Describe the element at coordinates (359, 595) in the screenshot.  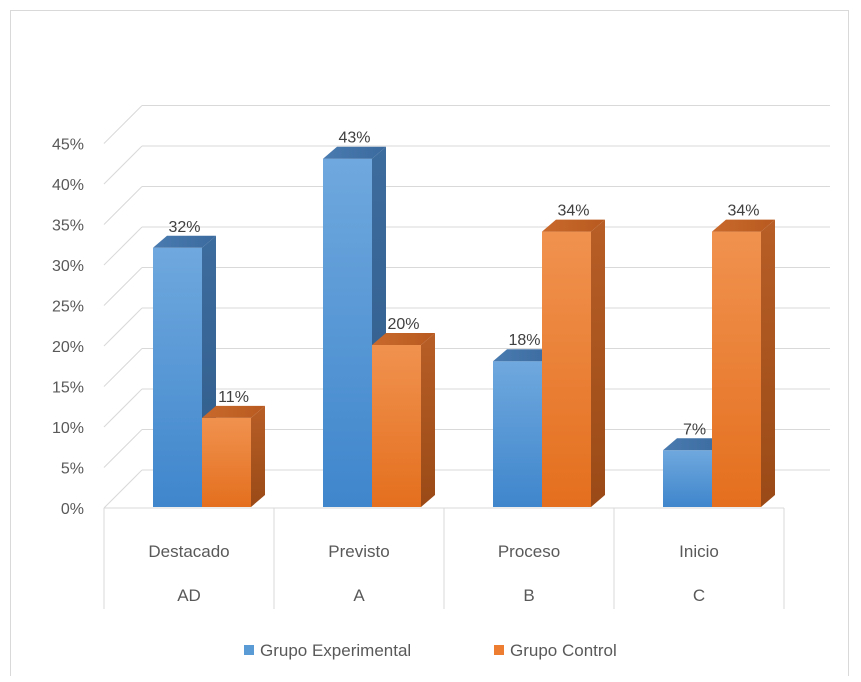
I see `category-code-label: A` at that location.